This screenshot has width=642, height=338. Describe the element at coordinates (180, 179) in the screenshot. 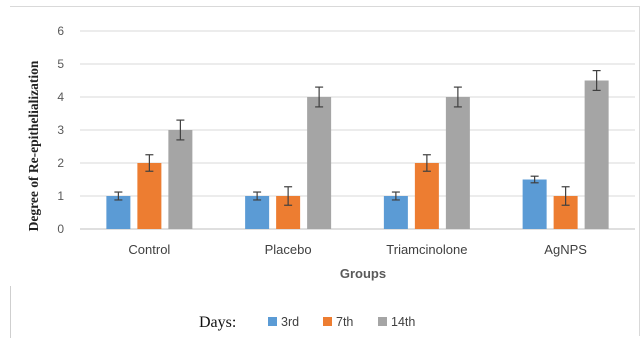

I see `bar-14th-control` at that location.